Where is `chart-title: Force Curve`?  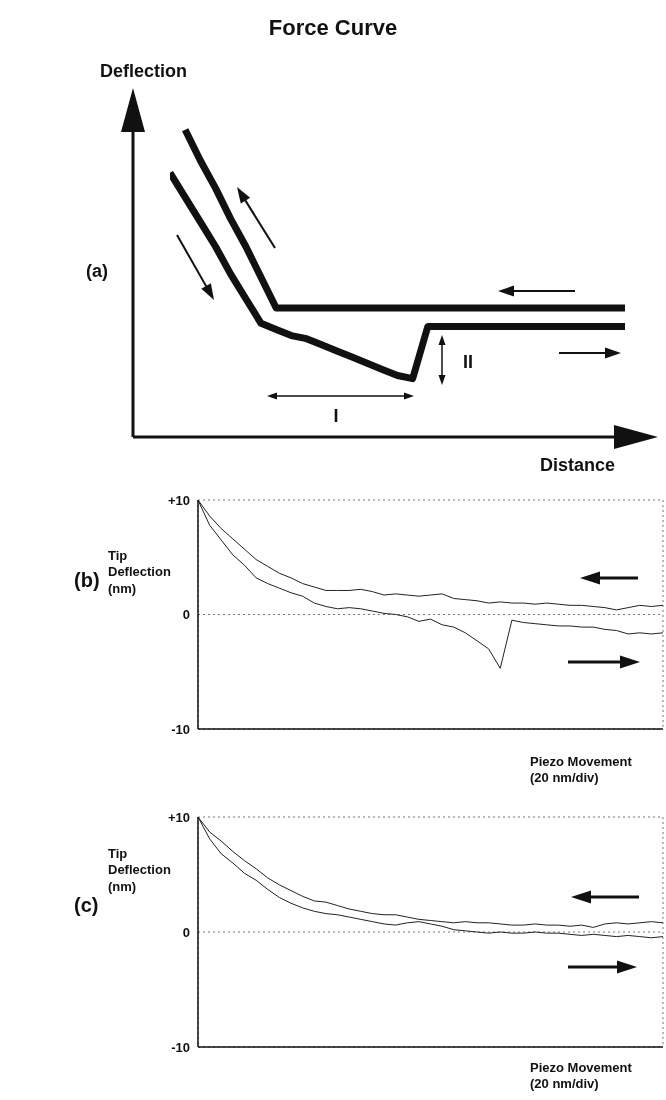
chart-title: Force Curve is located at coordinates (333, 28).